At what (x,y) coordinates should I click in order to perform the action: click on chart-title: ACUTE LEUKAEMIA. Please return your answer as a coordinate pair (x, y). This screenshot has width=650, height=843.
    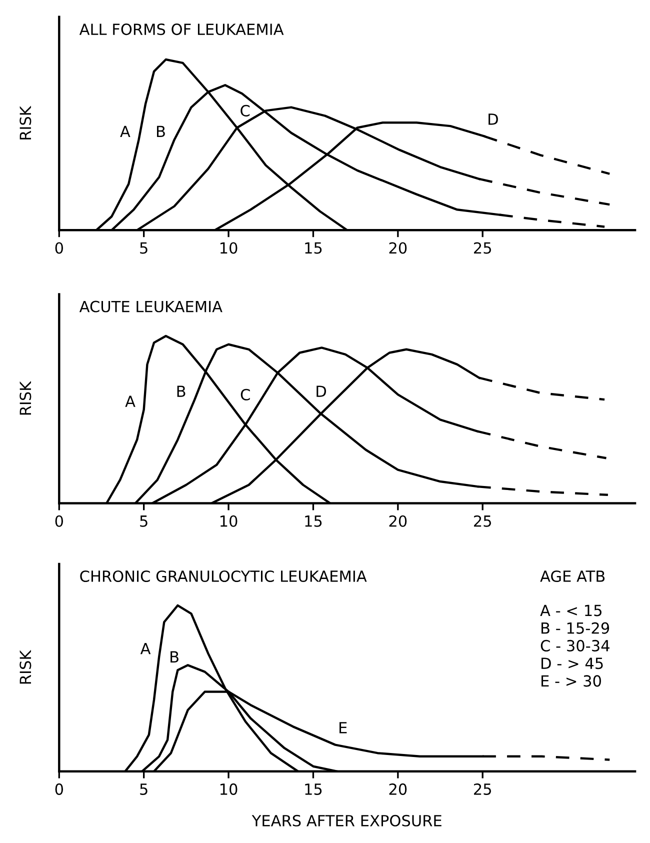
    Looking at the image, I should click on (150, 306).